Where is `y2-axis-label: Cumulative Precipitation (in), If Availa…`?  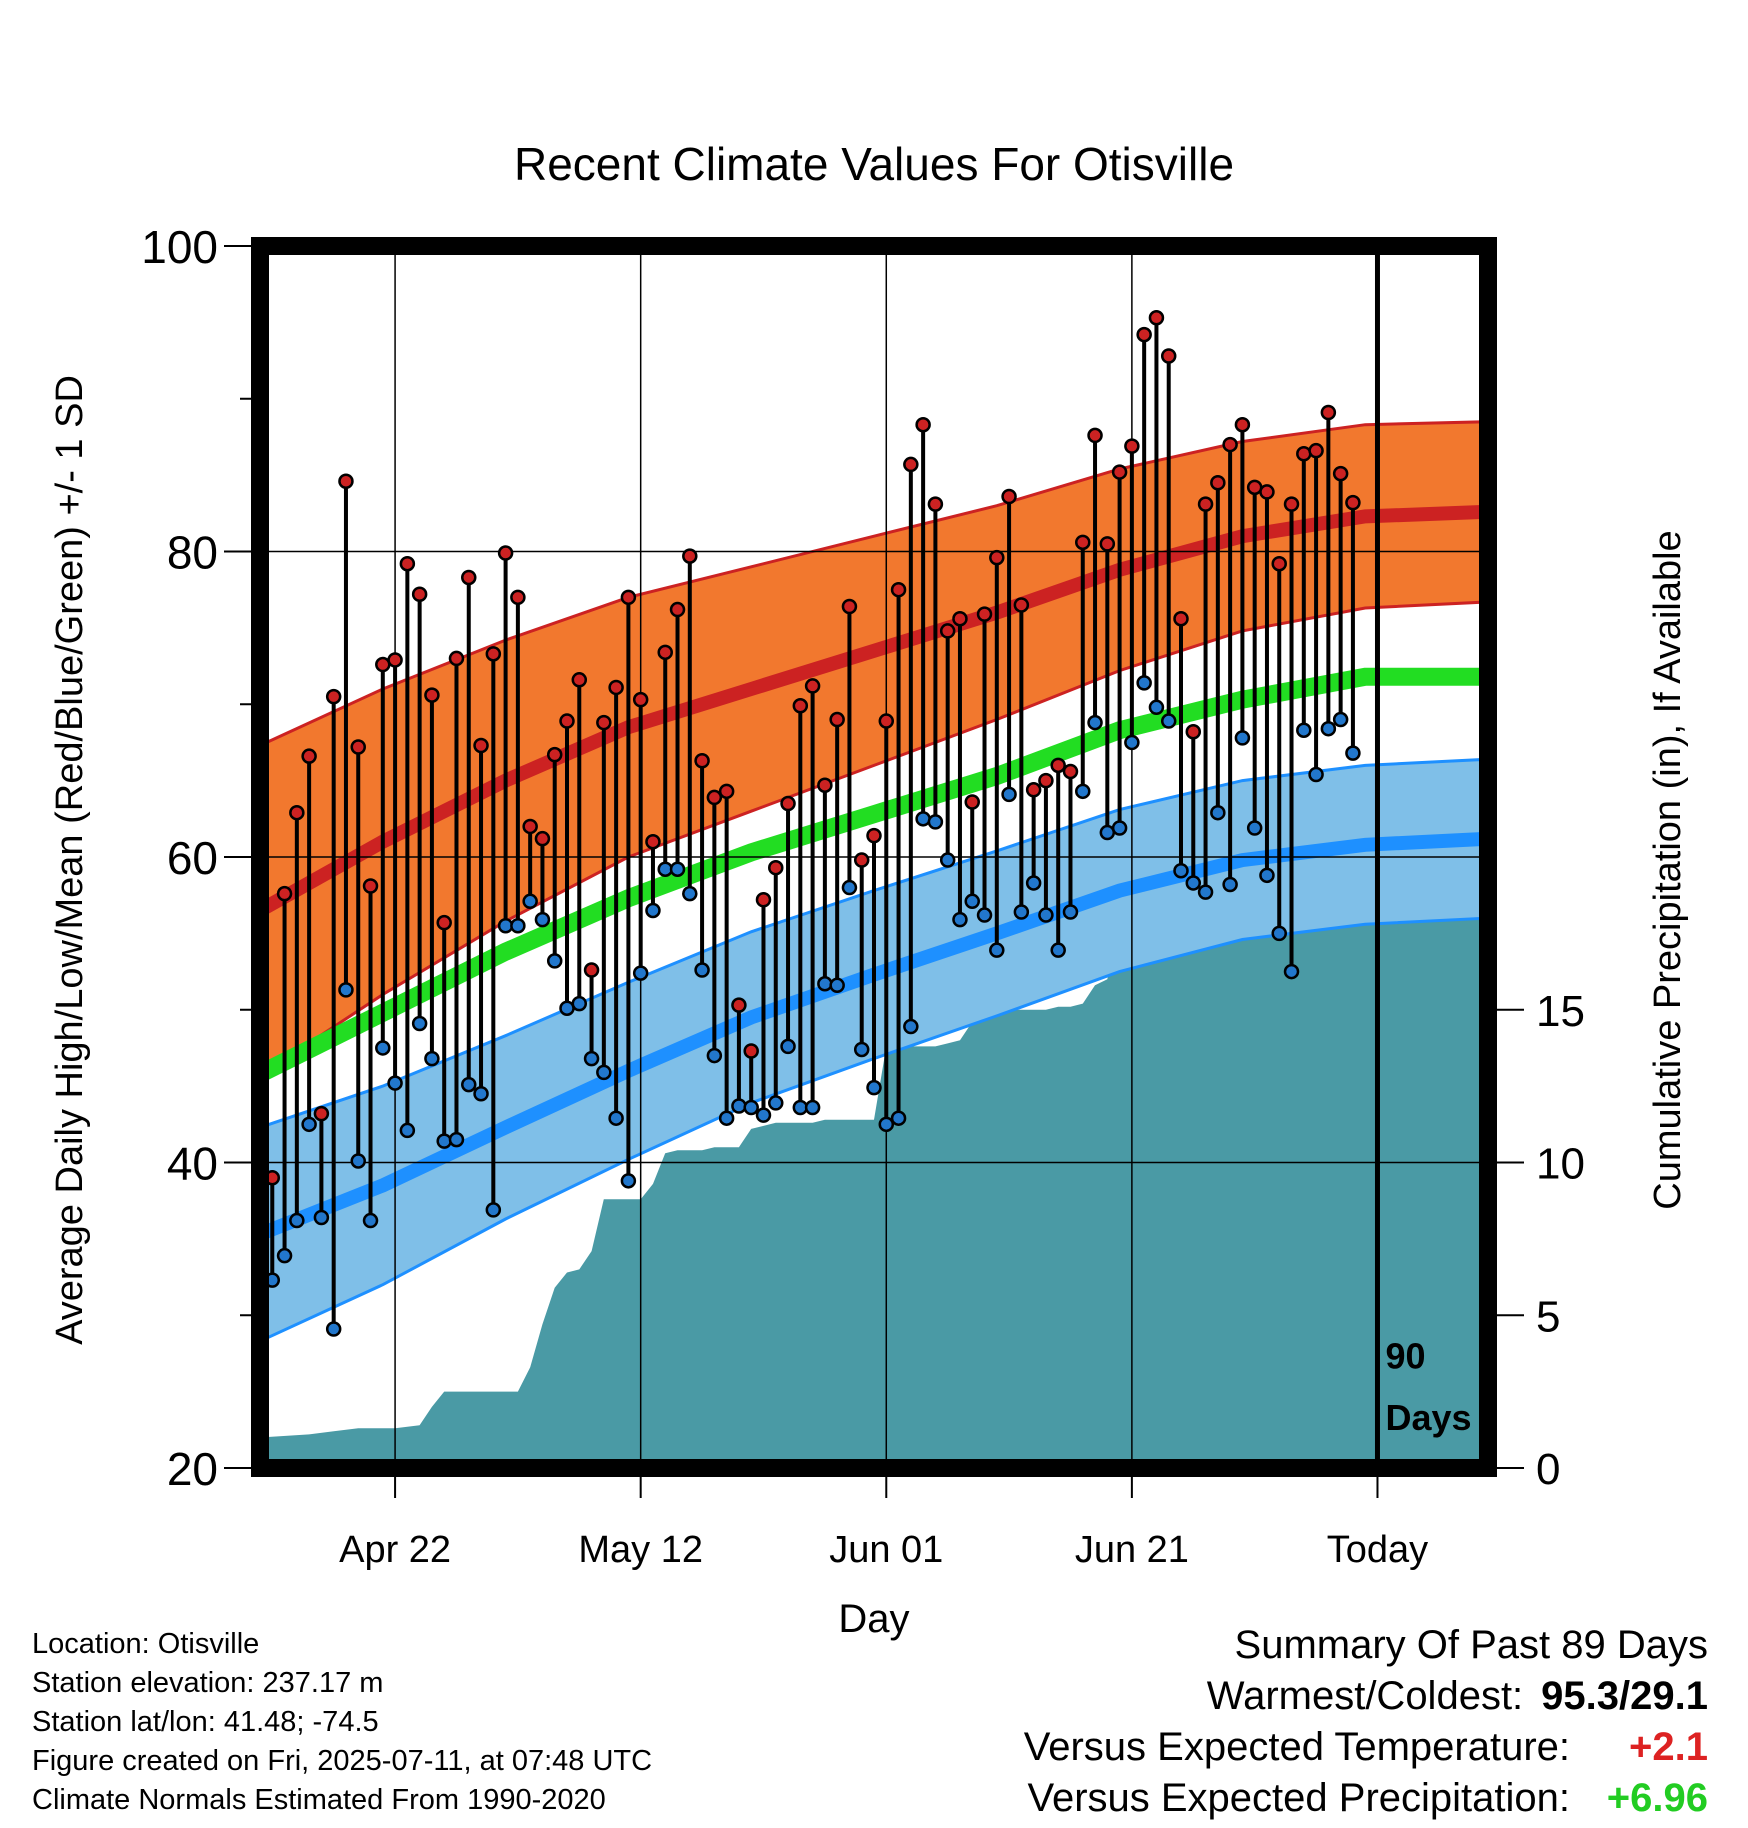 y2-axis-label: Cumulative Precipitation (in), If Availa… is located at coordinates (1668, 869).